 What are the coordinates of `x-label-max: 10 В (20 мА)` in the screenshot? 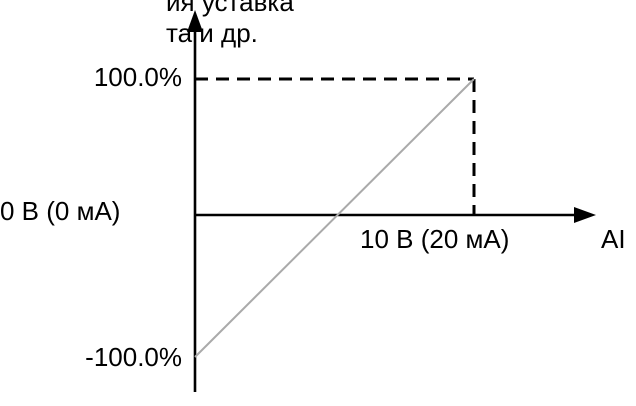 It's located at (435, 239).